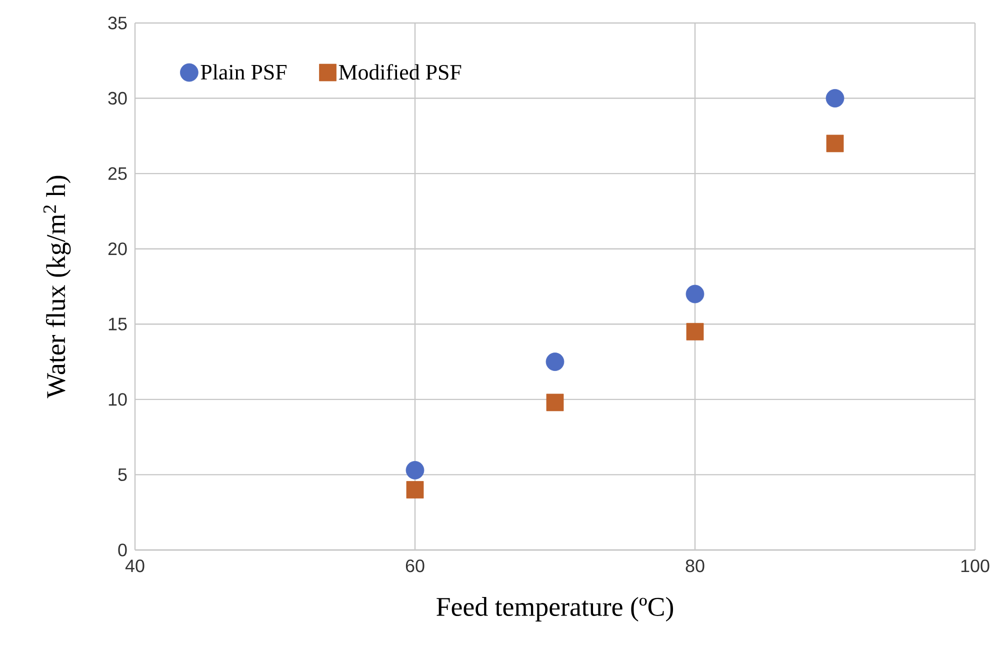 The image size is (997, 670). What do you see at coordinates (134, 566) in the screenshot?
I see `x-tick-label: 40` at bounding box center [134, 566].